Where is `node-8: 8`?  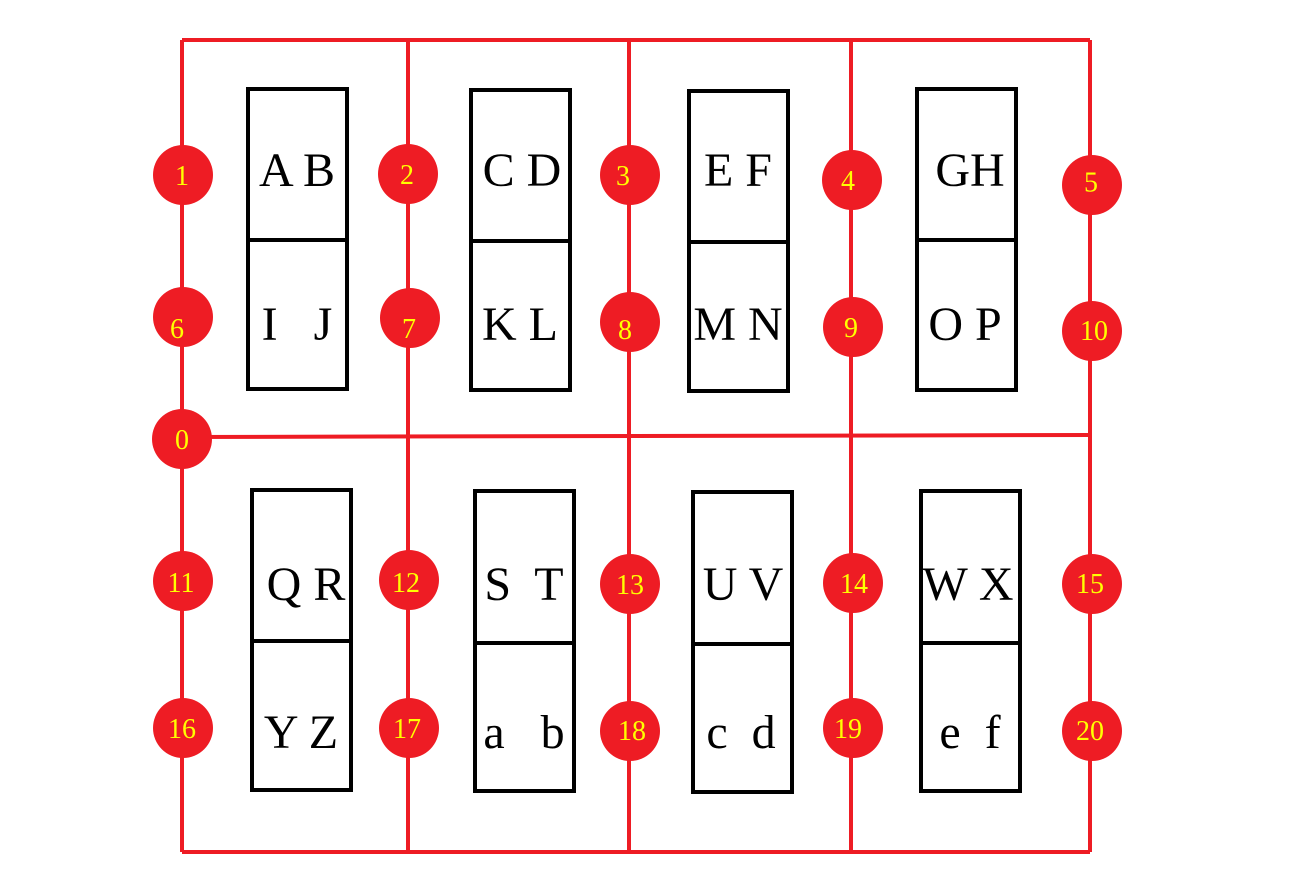 node-8: 8 is located at coordinates (630, 322).